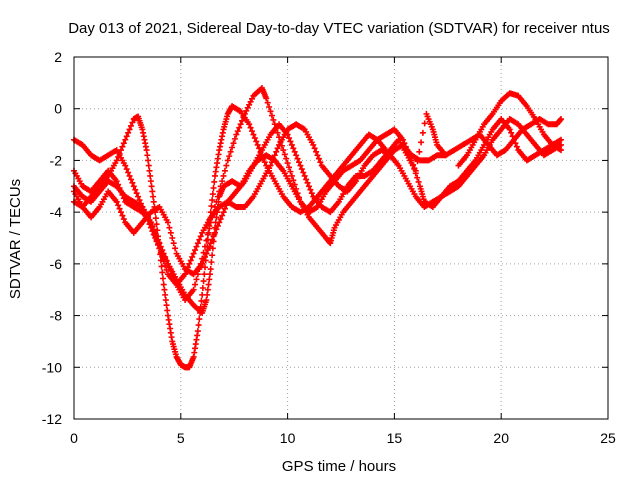 The height and width of the screenshot is (480, 640). I want to click on x-axis-label: GPS time / hours, so click(339, 466).